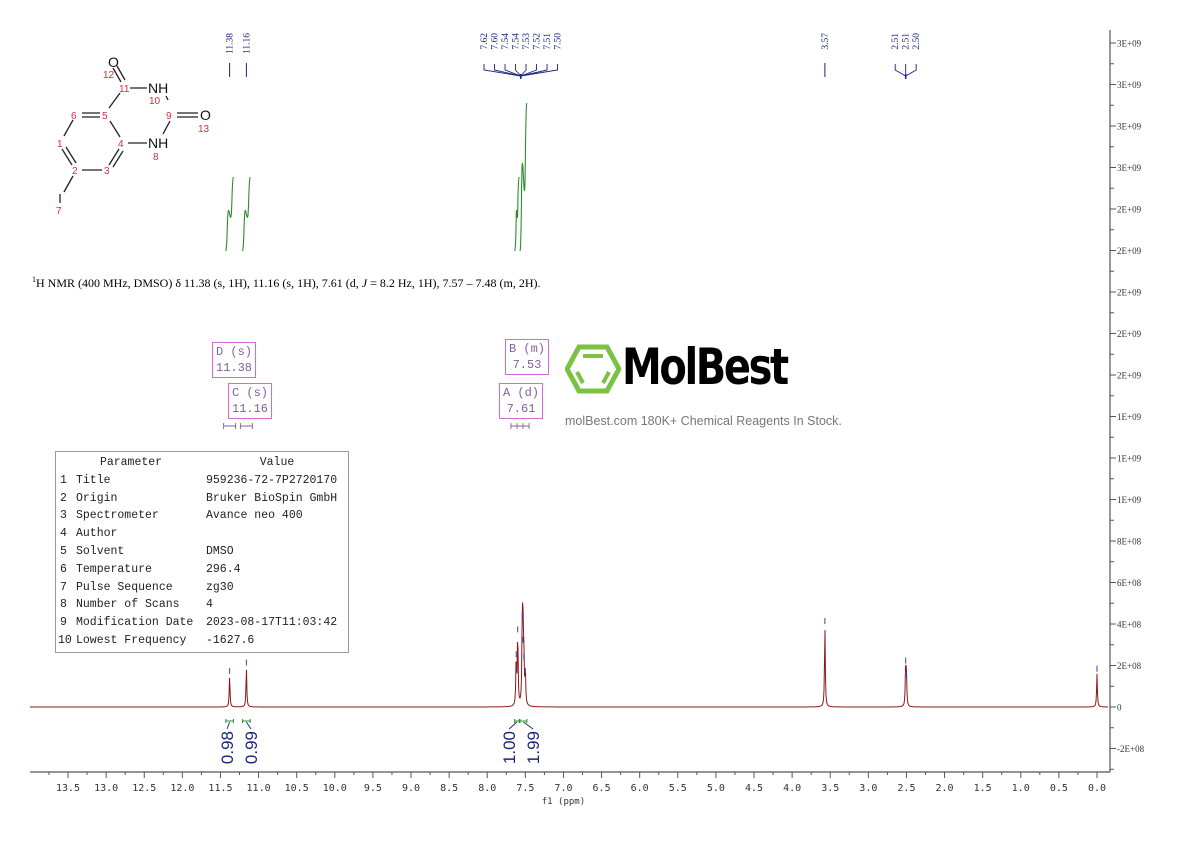 Image resolution: width=1190 pixels, height=841 pixels. Describe the element at coordinates (63, 587) in the screenshot. I see `row-number: 7` at that location.